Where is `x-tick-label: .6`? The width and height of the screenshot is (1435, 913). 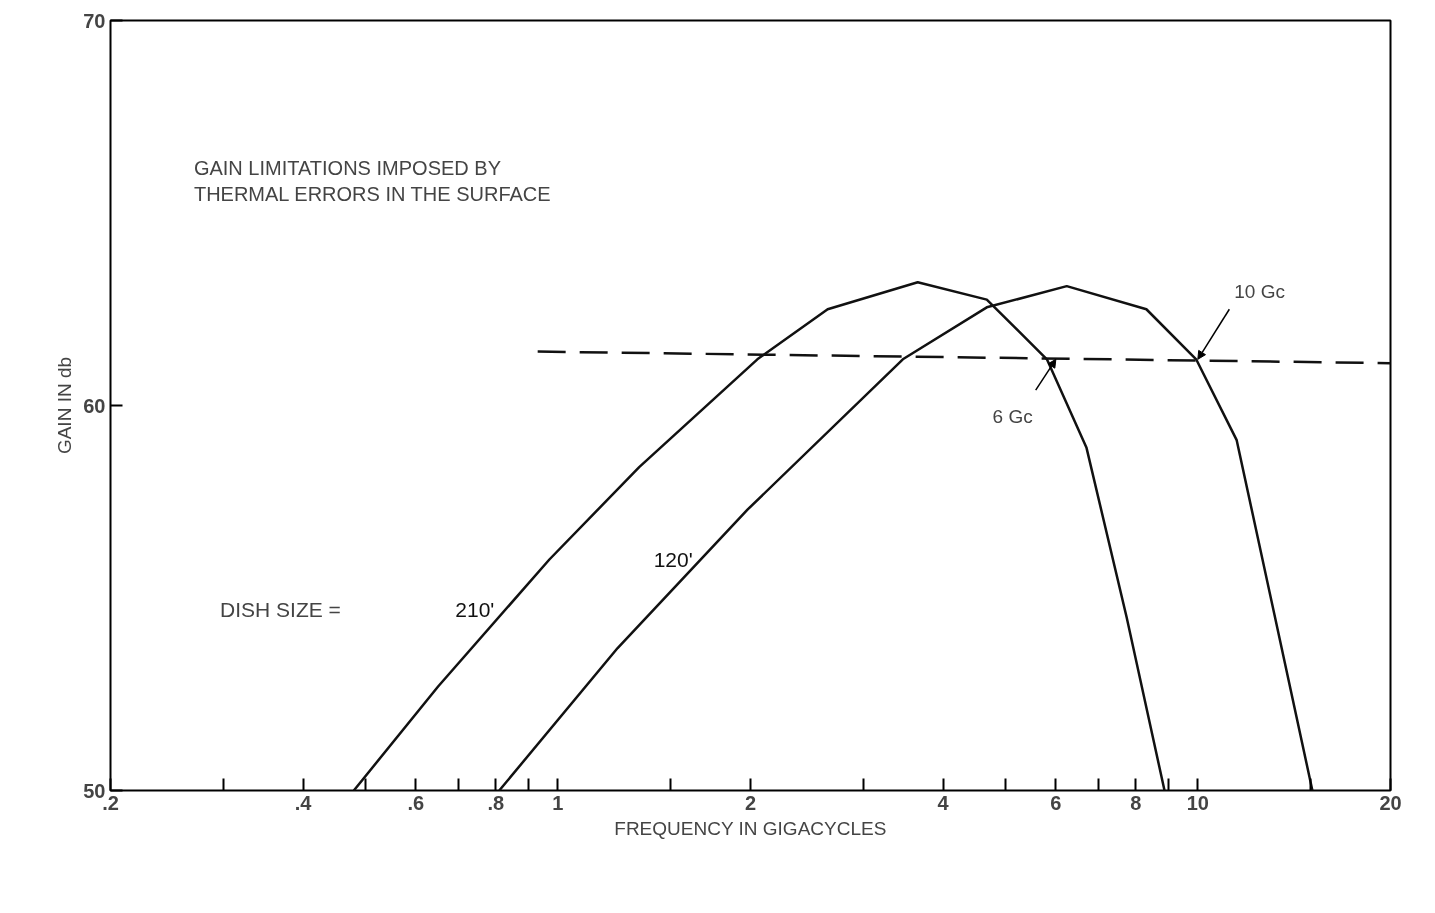
x-tick-label: .6 is located at coordinates (416, 802).